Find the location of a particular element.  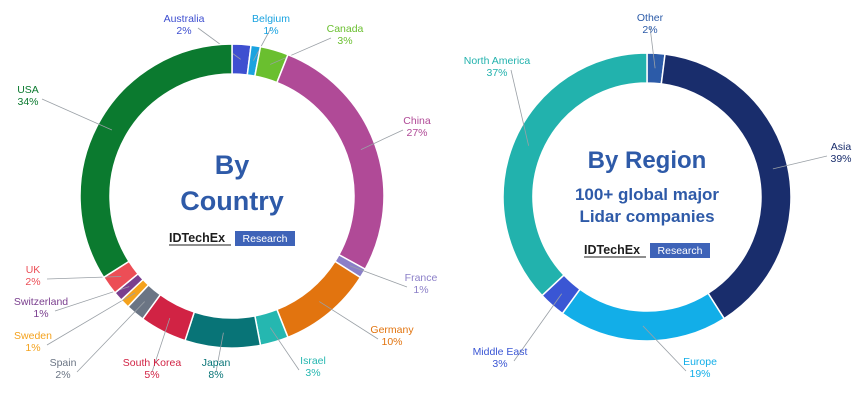

leader-line-usa is located at coordinates (77, 114).